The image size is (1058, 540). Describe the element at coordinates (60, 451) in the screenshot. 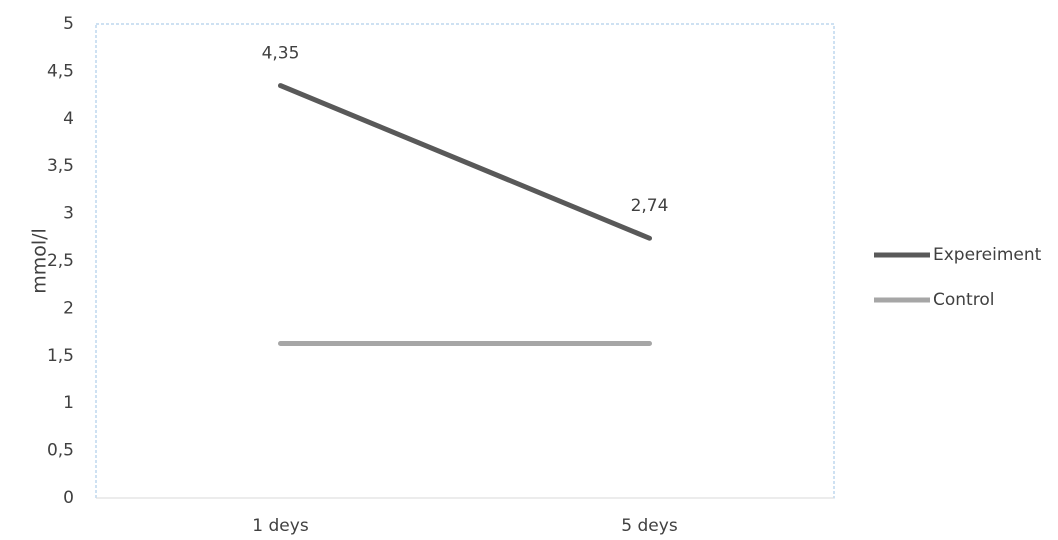

I see `y-tick-label: 0,5` at that location.